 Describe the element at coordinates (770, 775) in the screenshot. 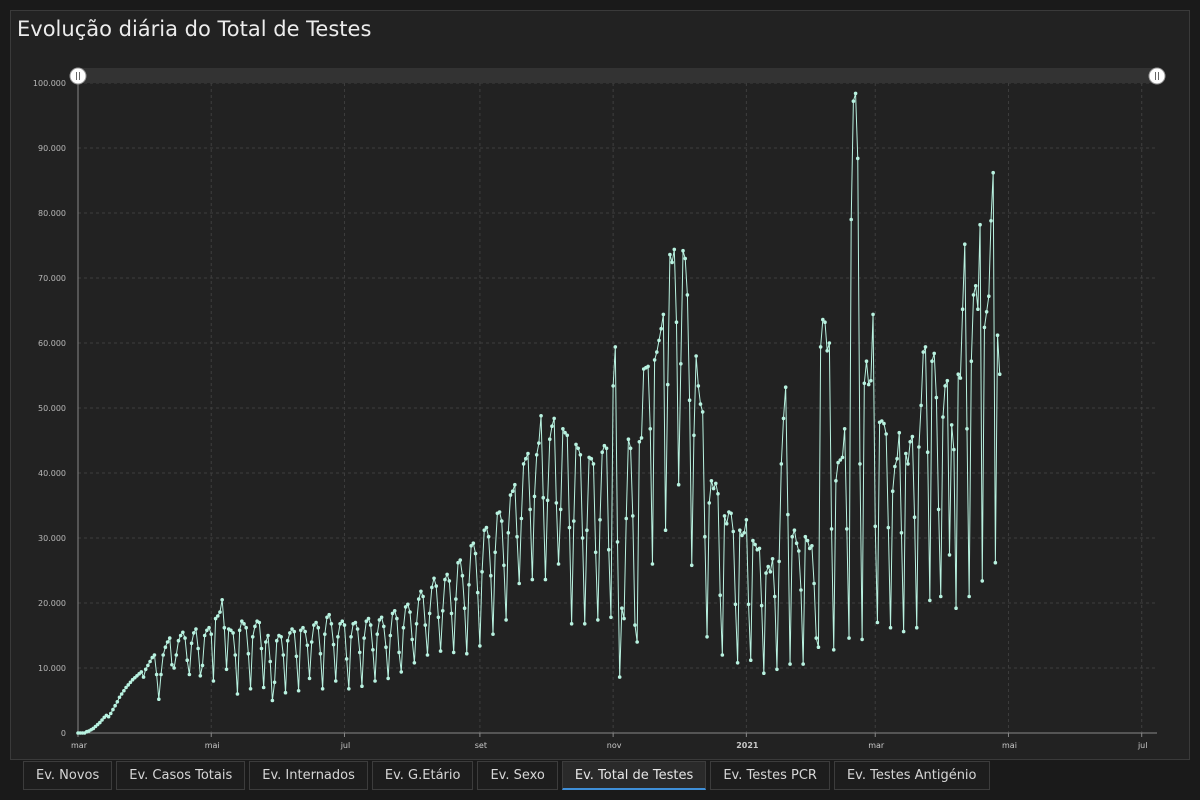

I see `tab-ev-testes-pcr: Ev. Testes PCR` at that location.